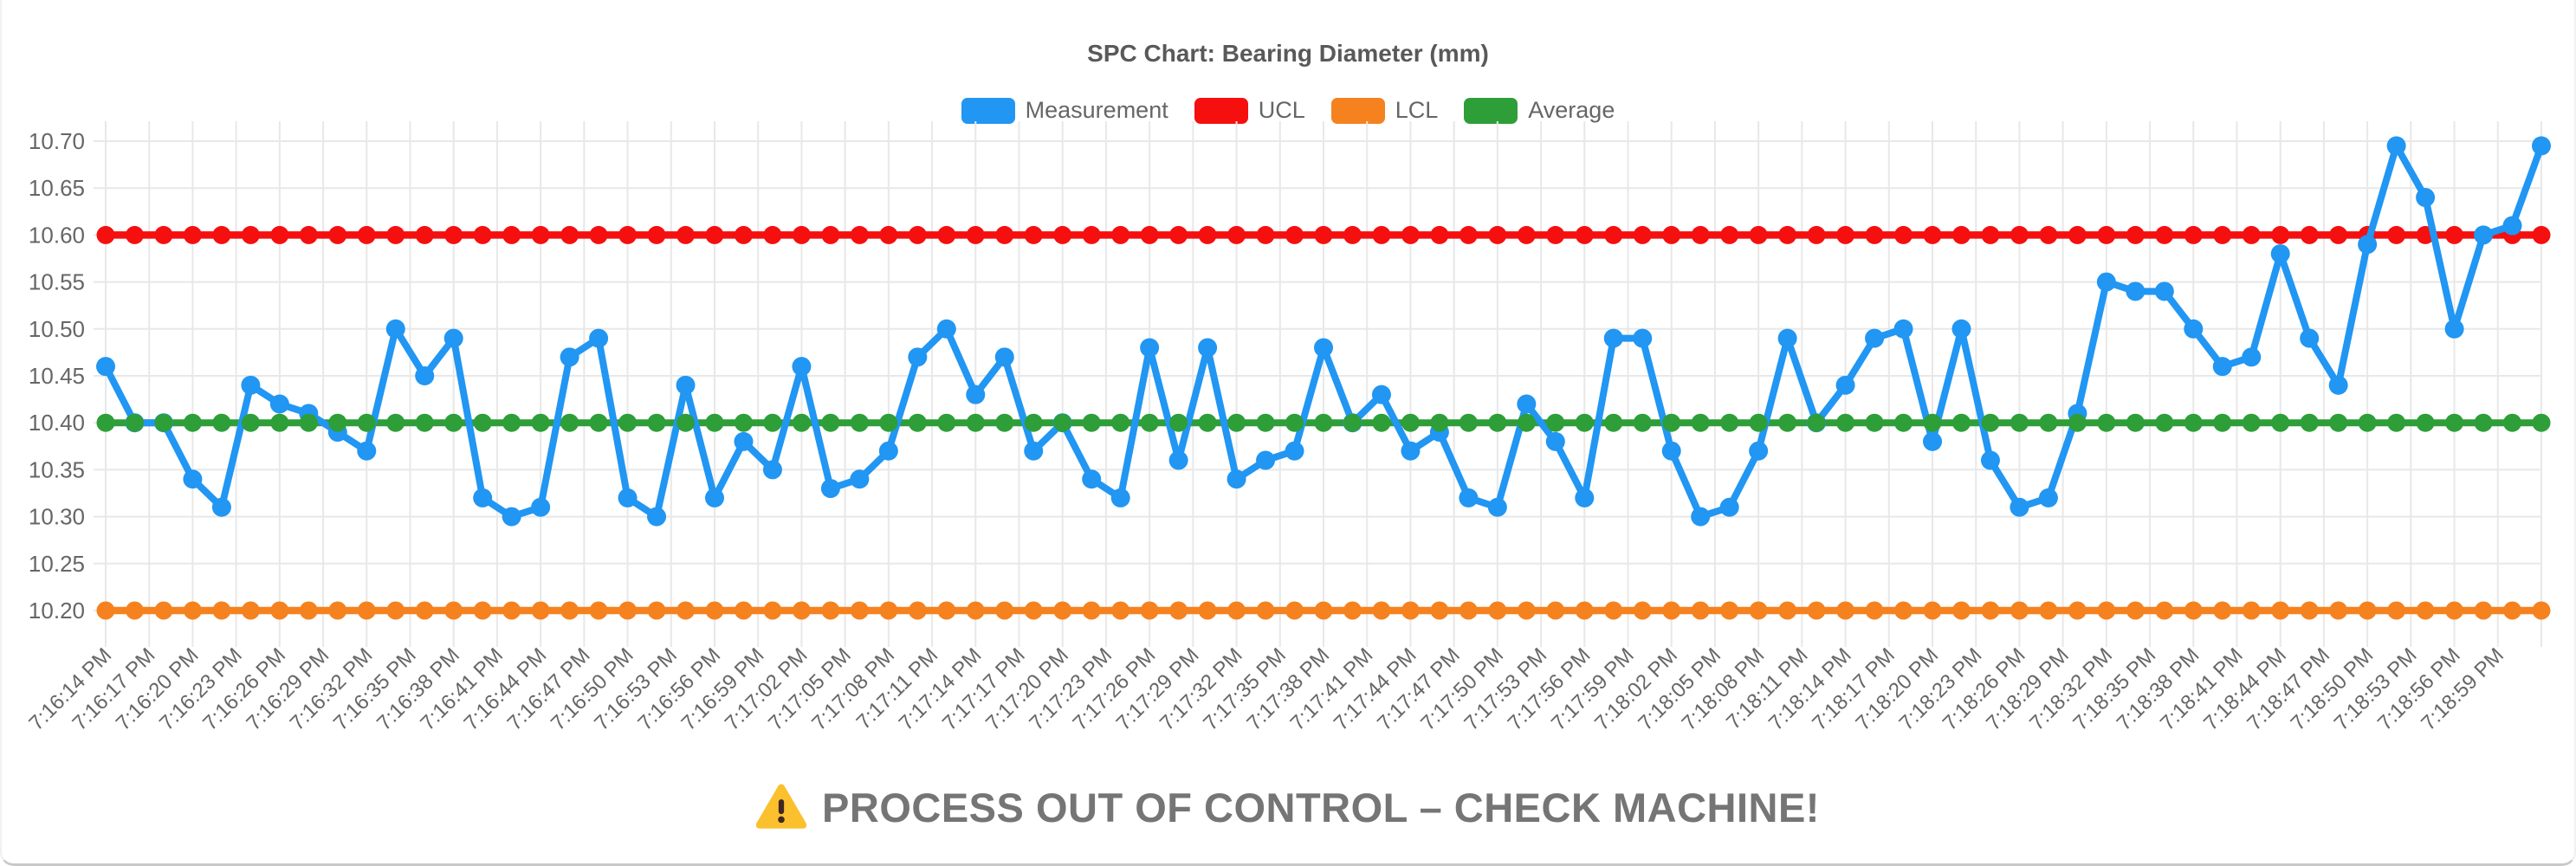 The height and width of the screenshot is (866, 2576). I want to click on y-axis-tick-label: 10.50, so click(57, 329).